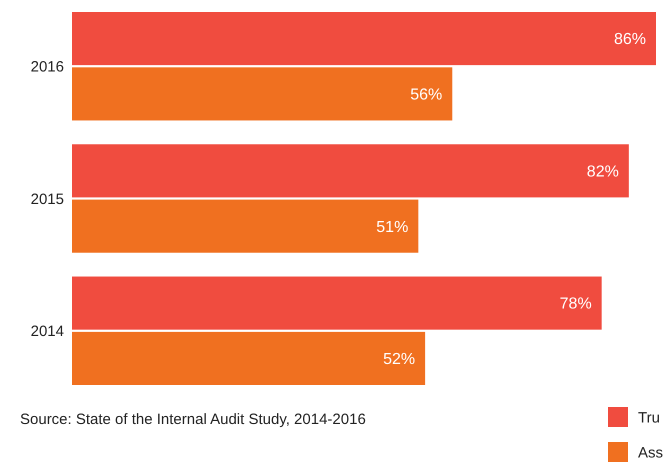 This screenshot has width=666, height=465. I want to click on y-tick-label: 2015, so click(47, 199).